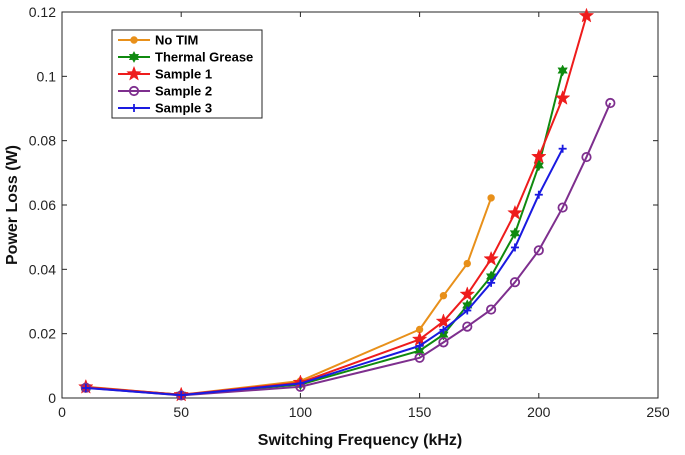 Image resolution: width=685 pixels, height=455 pixels. Describe the element at coordinates (42, 269) in the screenshot. I see `y-tick-label: 0.04` at that location.